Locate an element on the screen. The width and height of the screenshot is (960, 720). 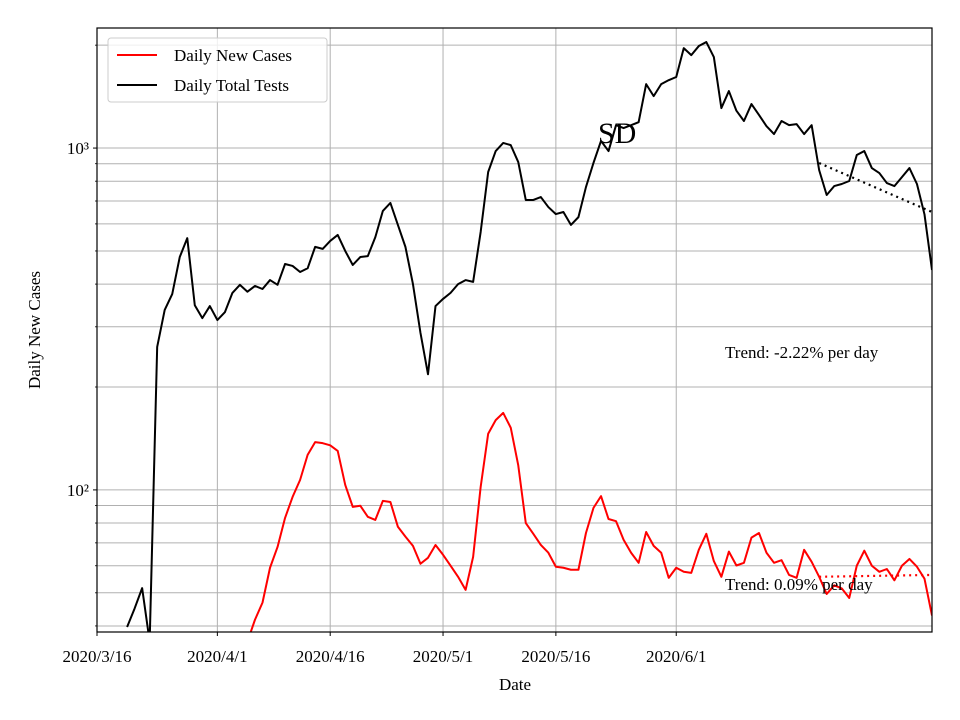
x-tick-label: 2020/4/16 is located at coordinates (330, 656).